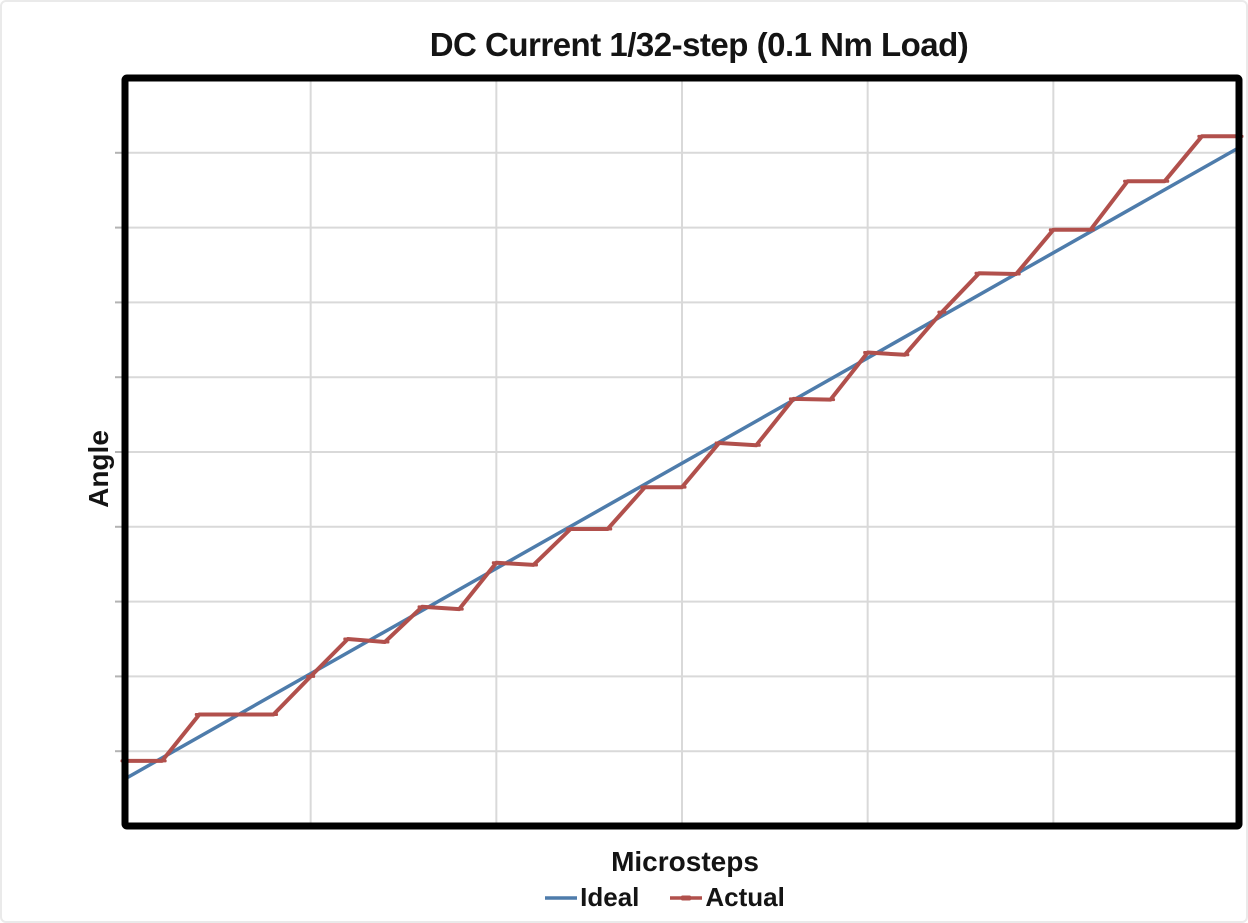 Image resolution: width=1248 pixels, height=923 pixels. I want to click on y-axis-label: Angle, so click(98, 469).